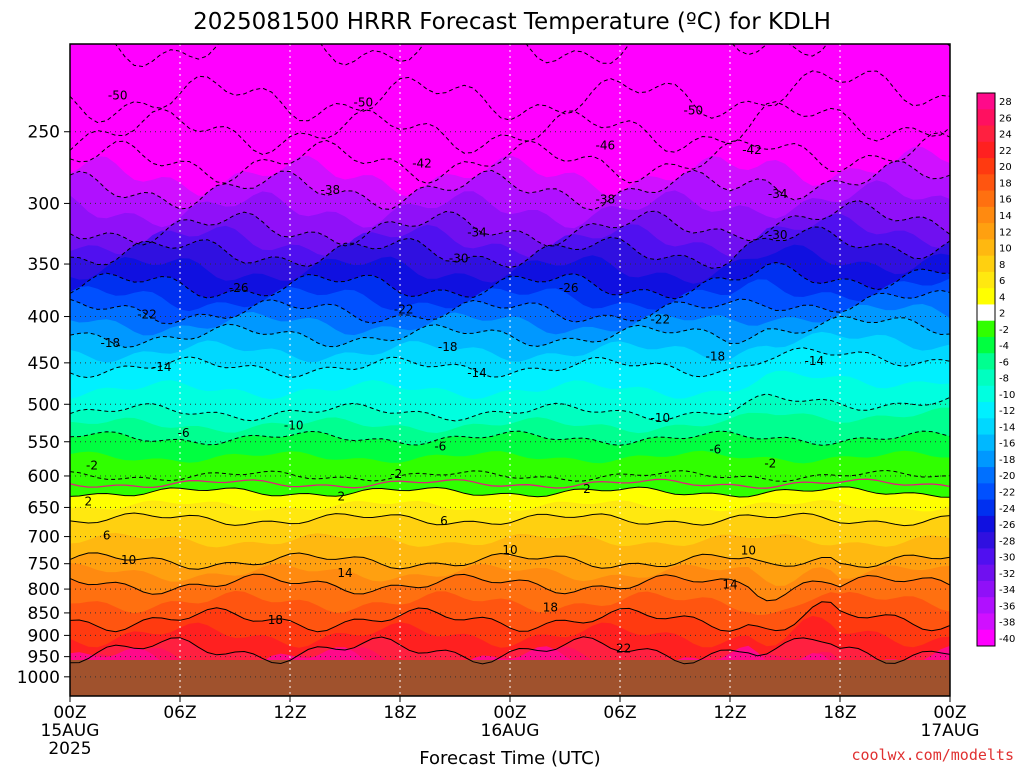  What do you see at coordinates (1002, 265) in the screenshot?
I see `colorbar-tick-label: 8` at bounding box center [1002, 265].